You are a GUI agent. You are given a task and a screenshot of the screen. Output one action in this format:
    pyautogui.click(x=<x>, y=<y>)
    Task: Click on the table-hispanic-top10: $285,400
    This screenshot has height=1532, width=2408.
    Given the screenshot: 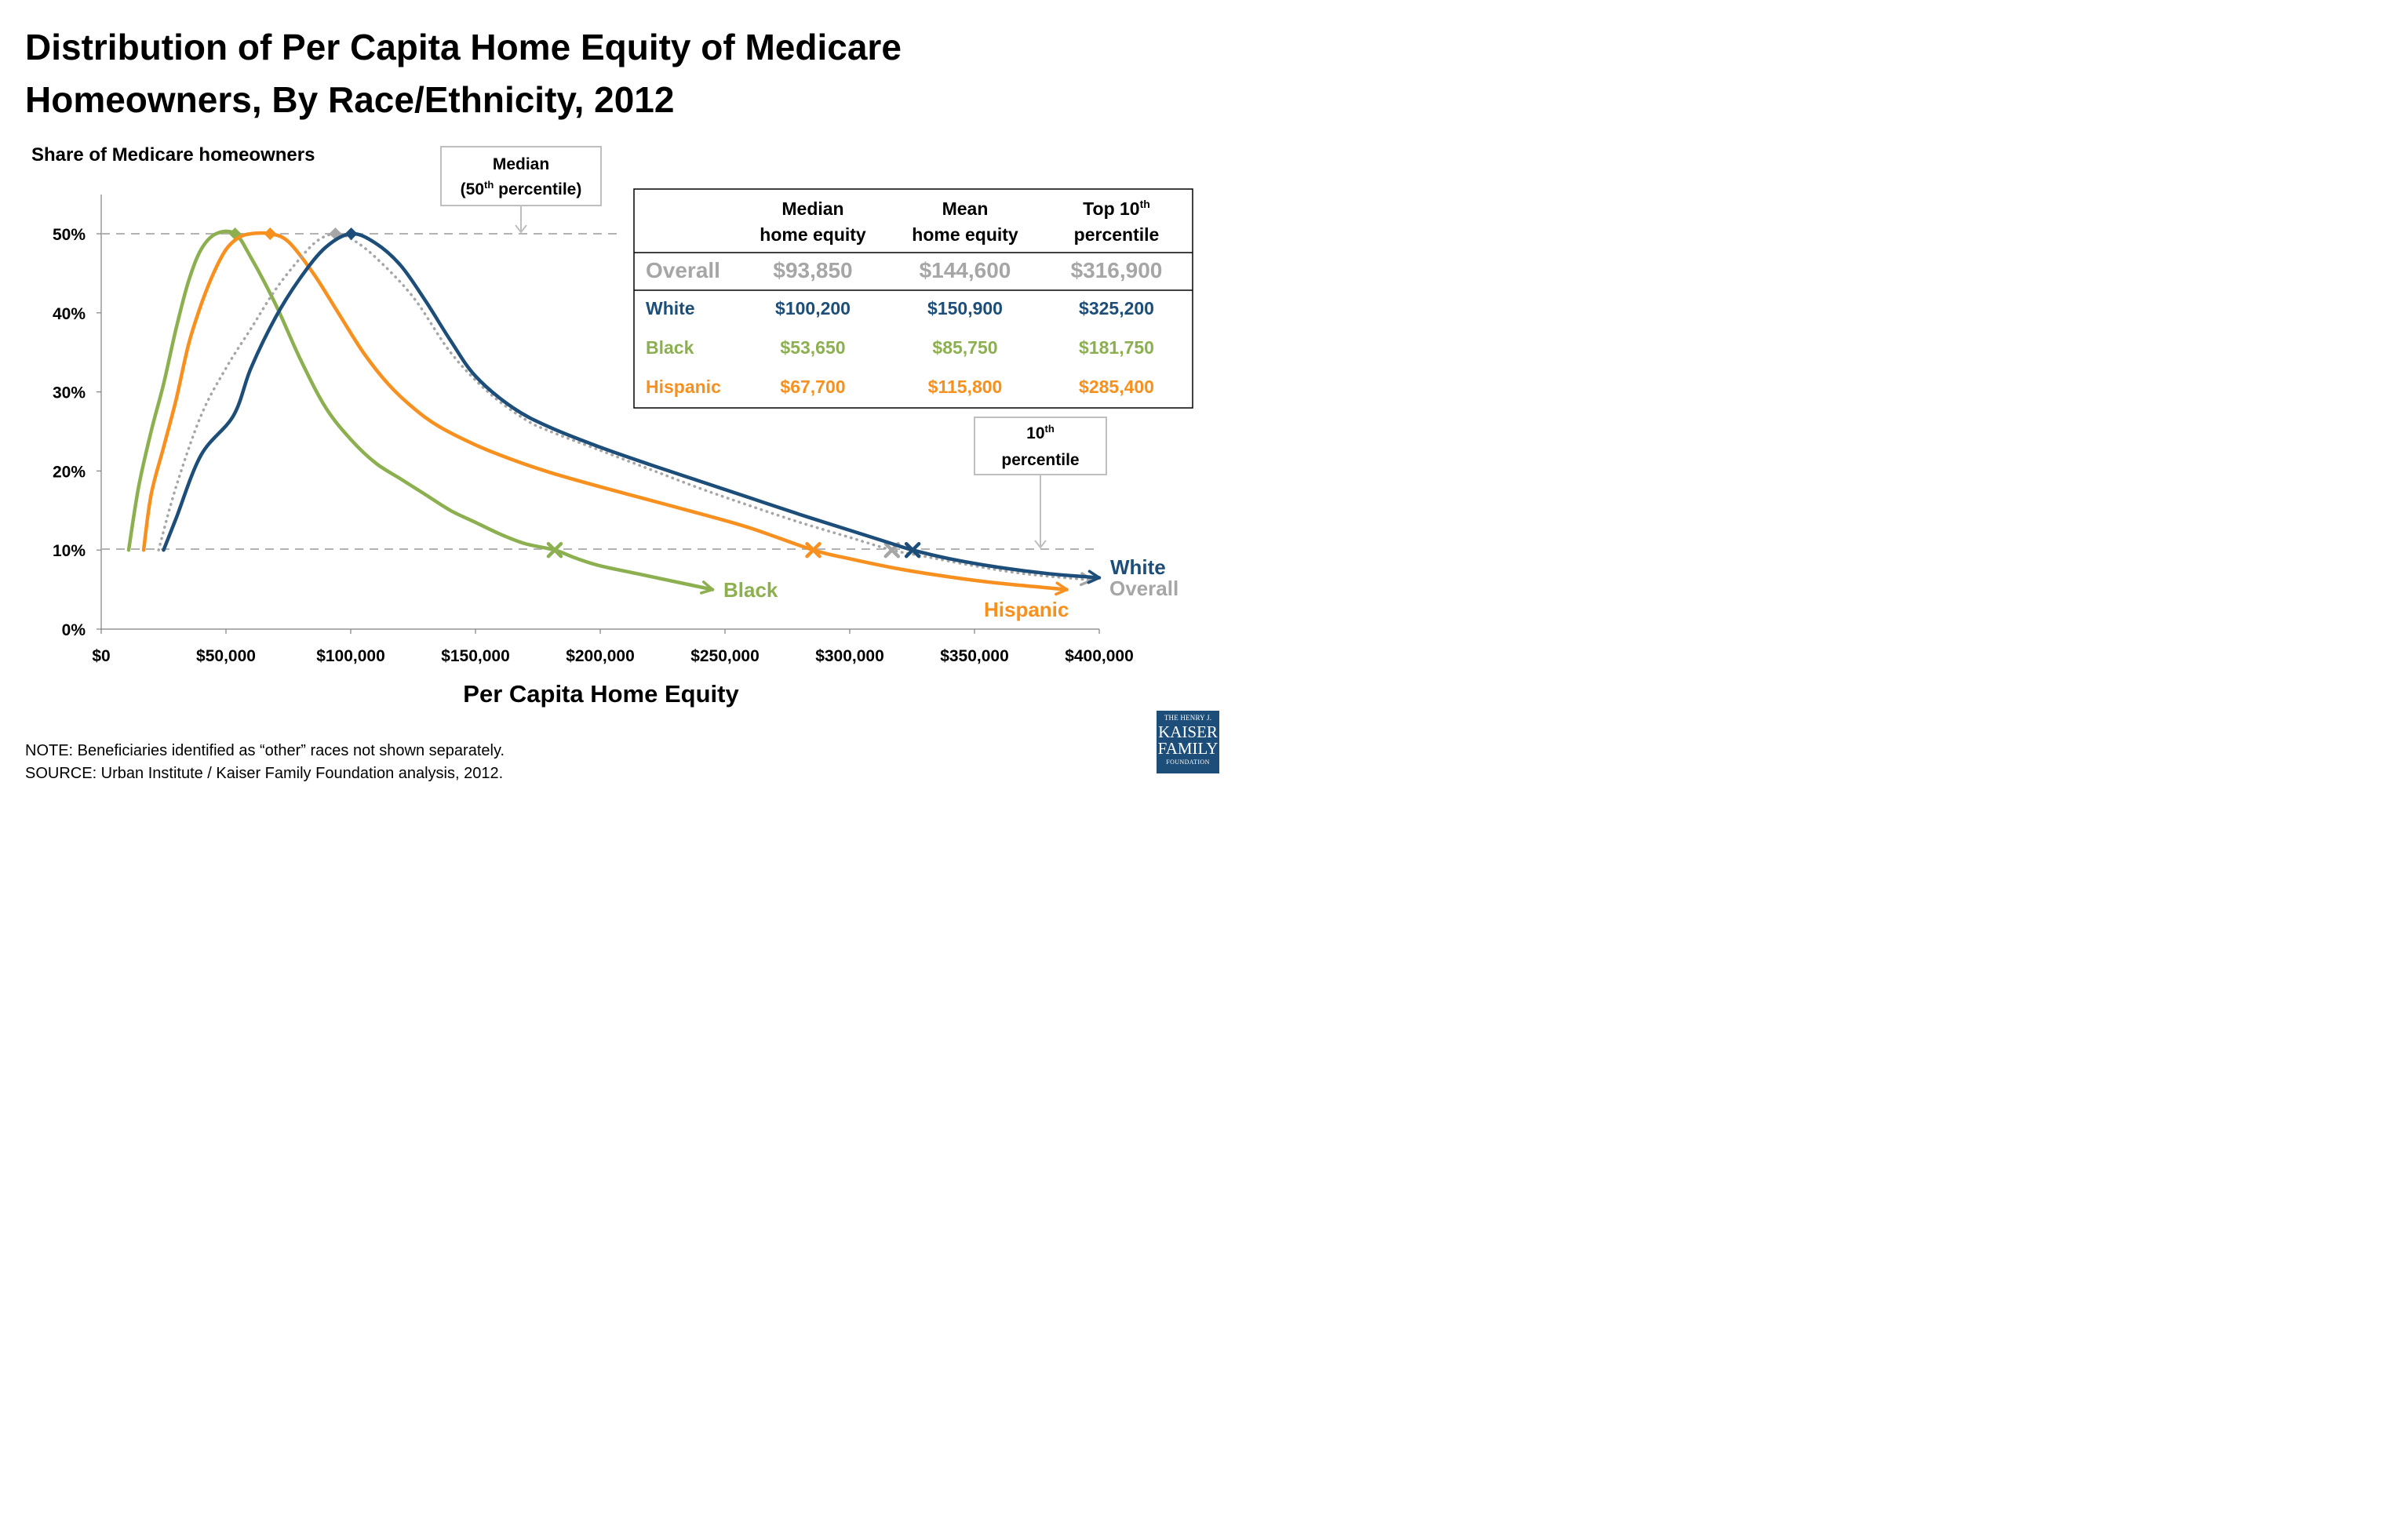 What is the action you would take?
    pyautogui.click(x=1116, y=387)
    